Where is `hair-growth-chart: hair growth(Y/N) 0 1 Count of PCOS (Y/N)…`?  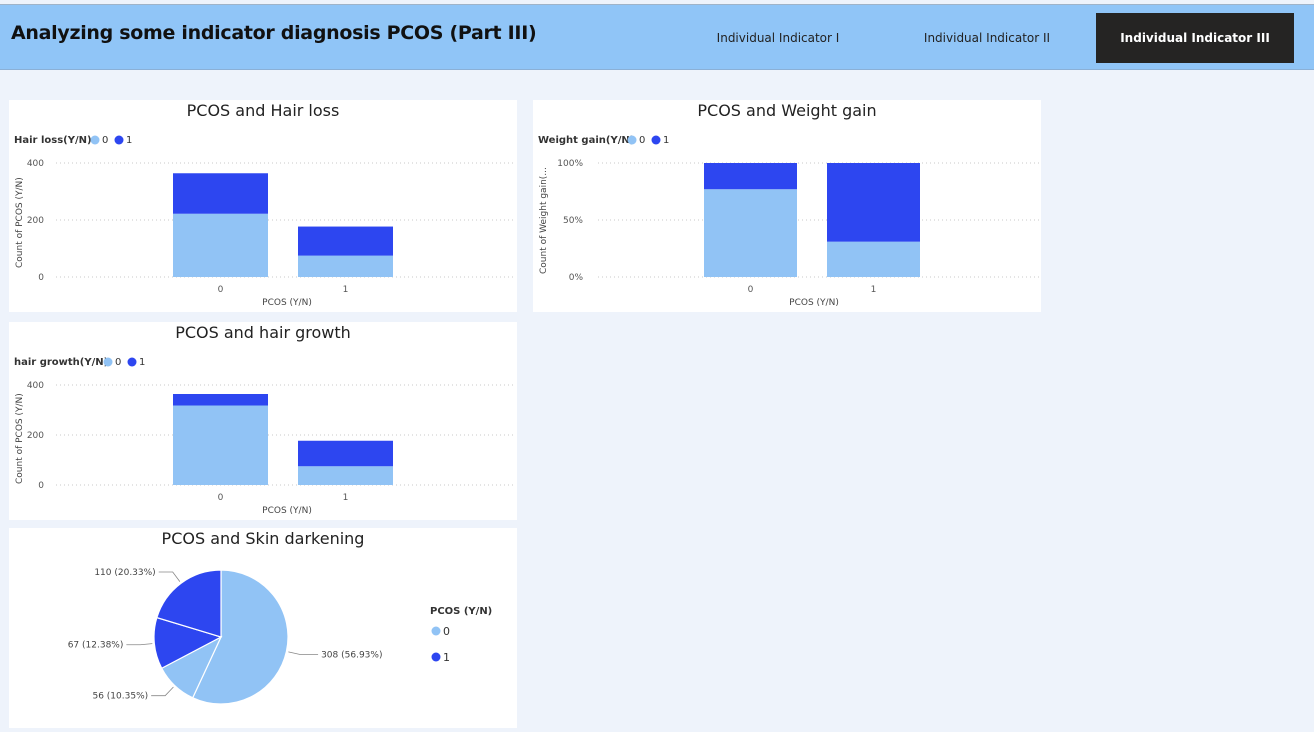
hair-growth-chart: hair growth(Y/N) 0 1 Count of PCOS (Y/N)… is located at coordinates (265, 436).